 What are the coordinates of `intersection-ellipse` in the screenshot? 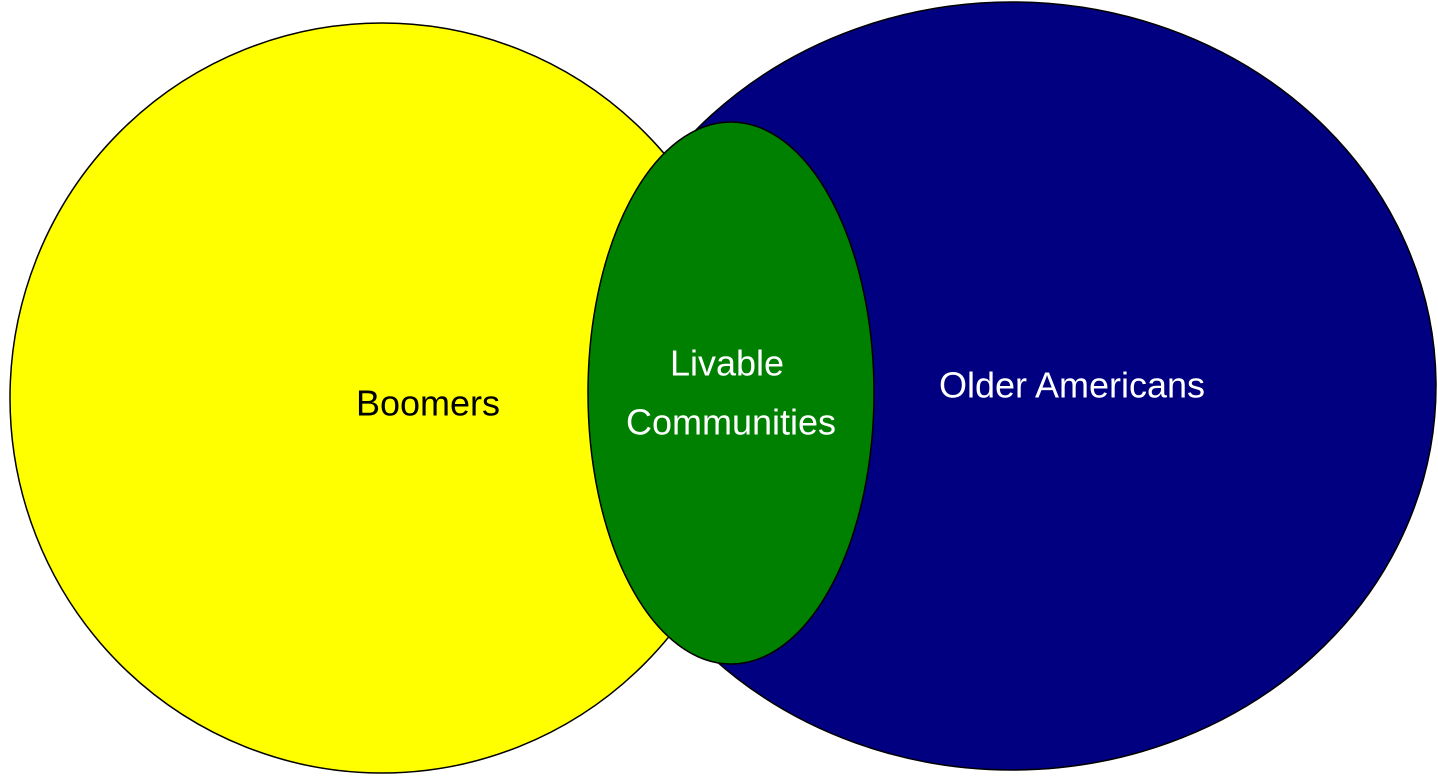 It's located at (731, 393).